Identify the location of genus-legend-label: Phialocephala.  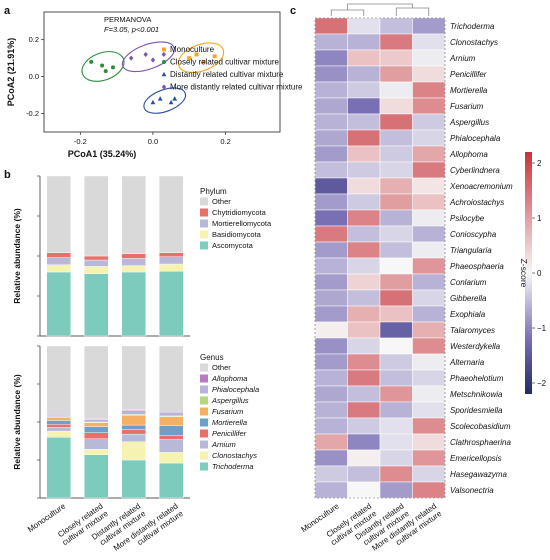
(235, 389).